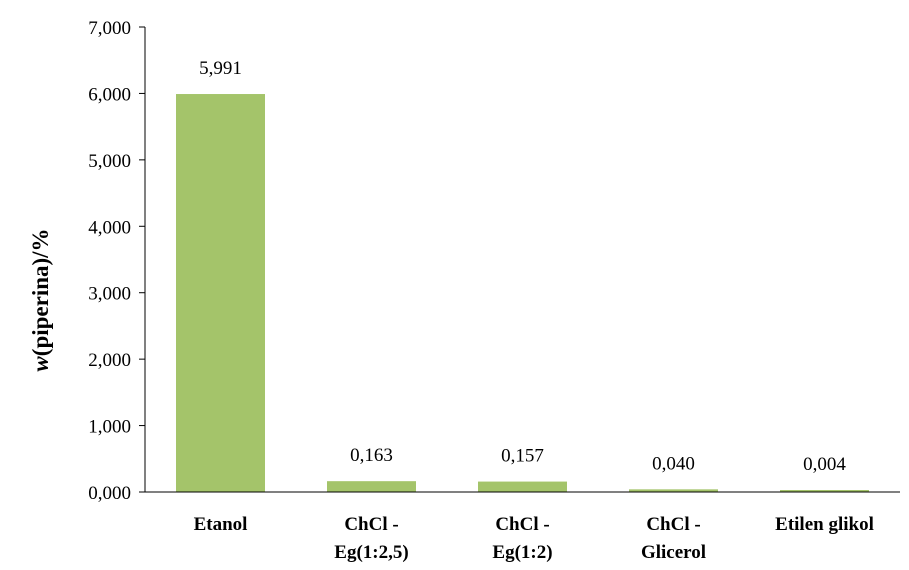 The width and height of the screenshot is (909, 570). Describe the element at coordinates (371, 538) in the screenshot. I see `category-label: ChCl - Eg(1:2,5)` at that location.